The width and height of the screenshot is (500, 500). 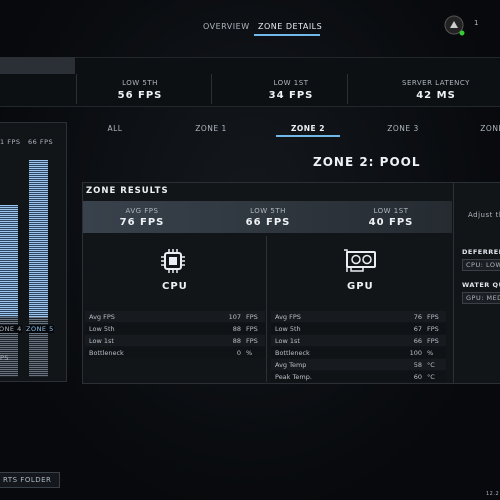 I want to click on summary-tab, so click(x=37, y=65).